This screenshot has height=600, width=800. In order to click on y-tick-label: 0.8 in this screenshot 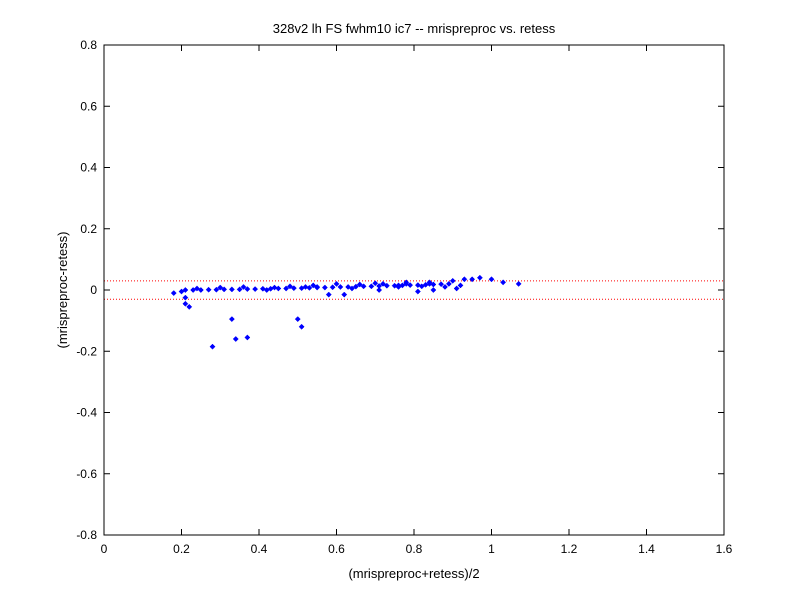, I will do `click(88, 45)`.